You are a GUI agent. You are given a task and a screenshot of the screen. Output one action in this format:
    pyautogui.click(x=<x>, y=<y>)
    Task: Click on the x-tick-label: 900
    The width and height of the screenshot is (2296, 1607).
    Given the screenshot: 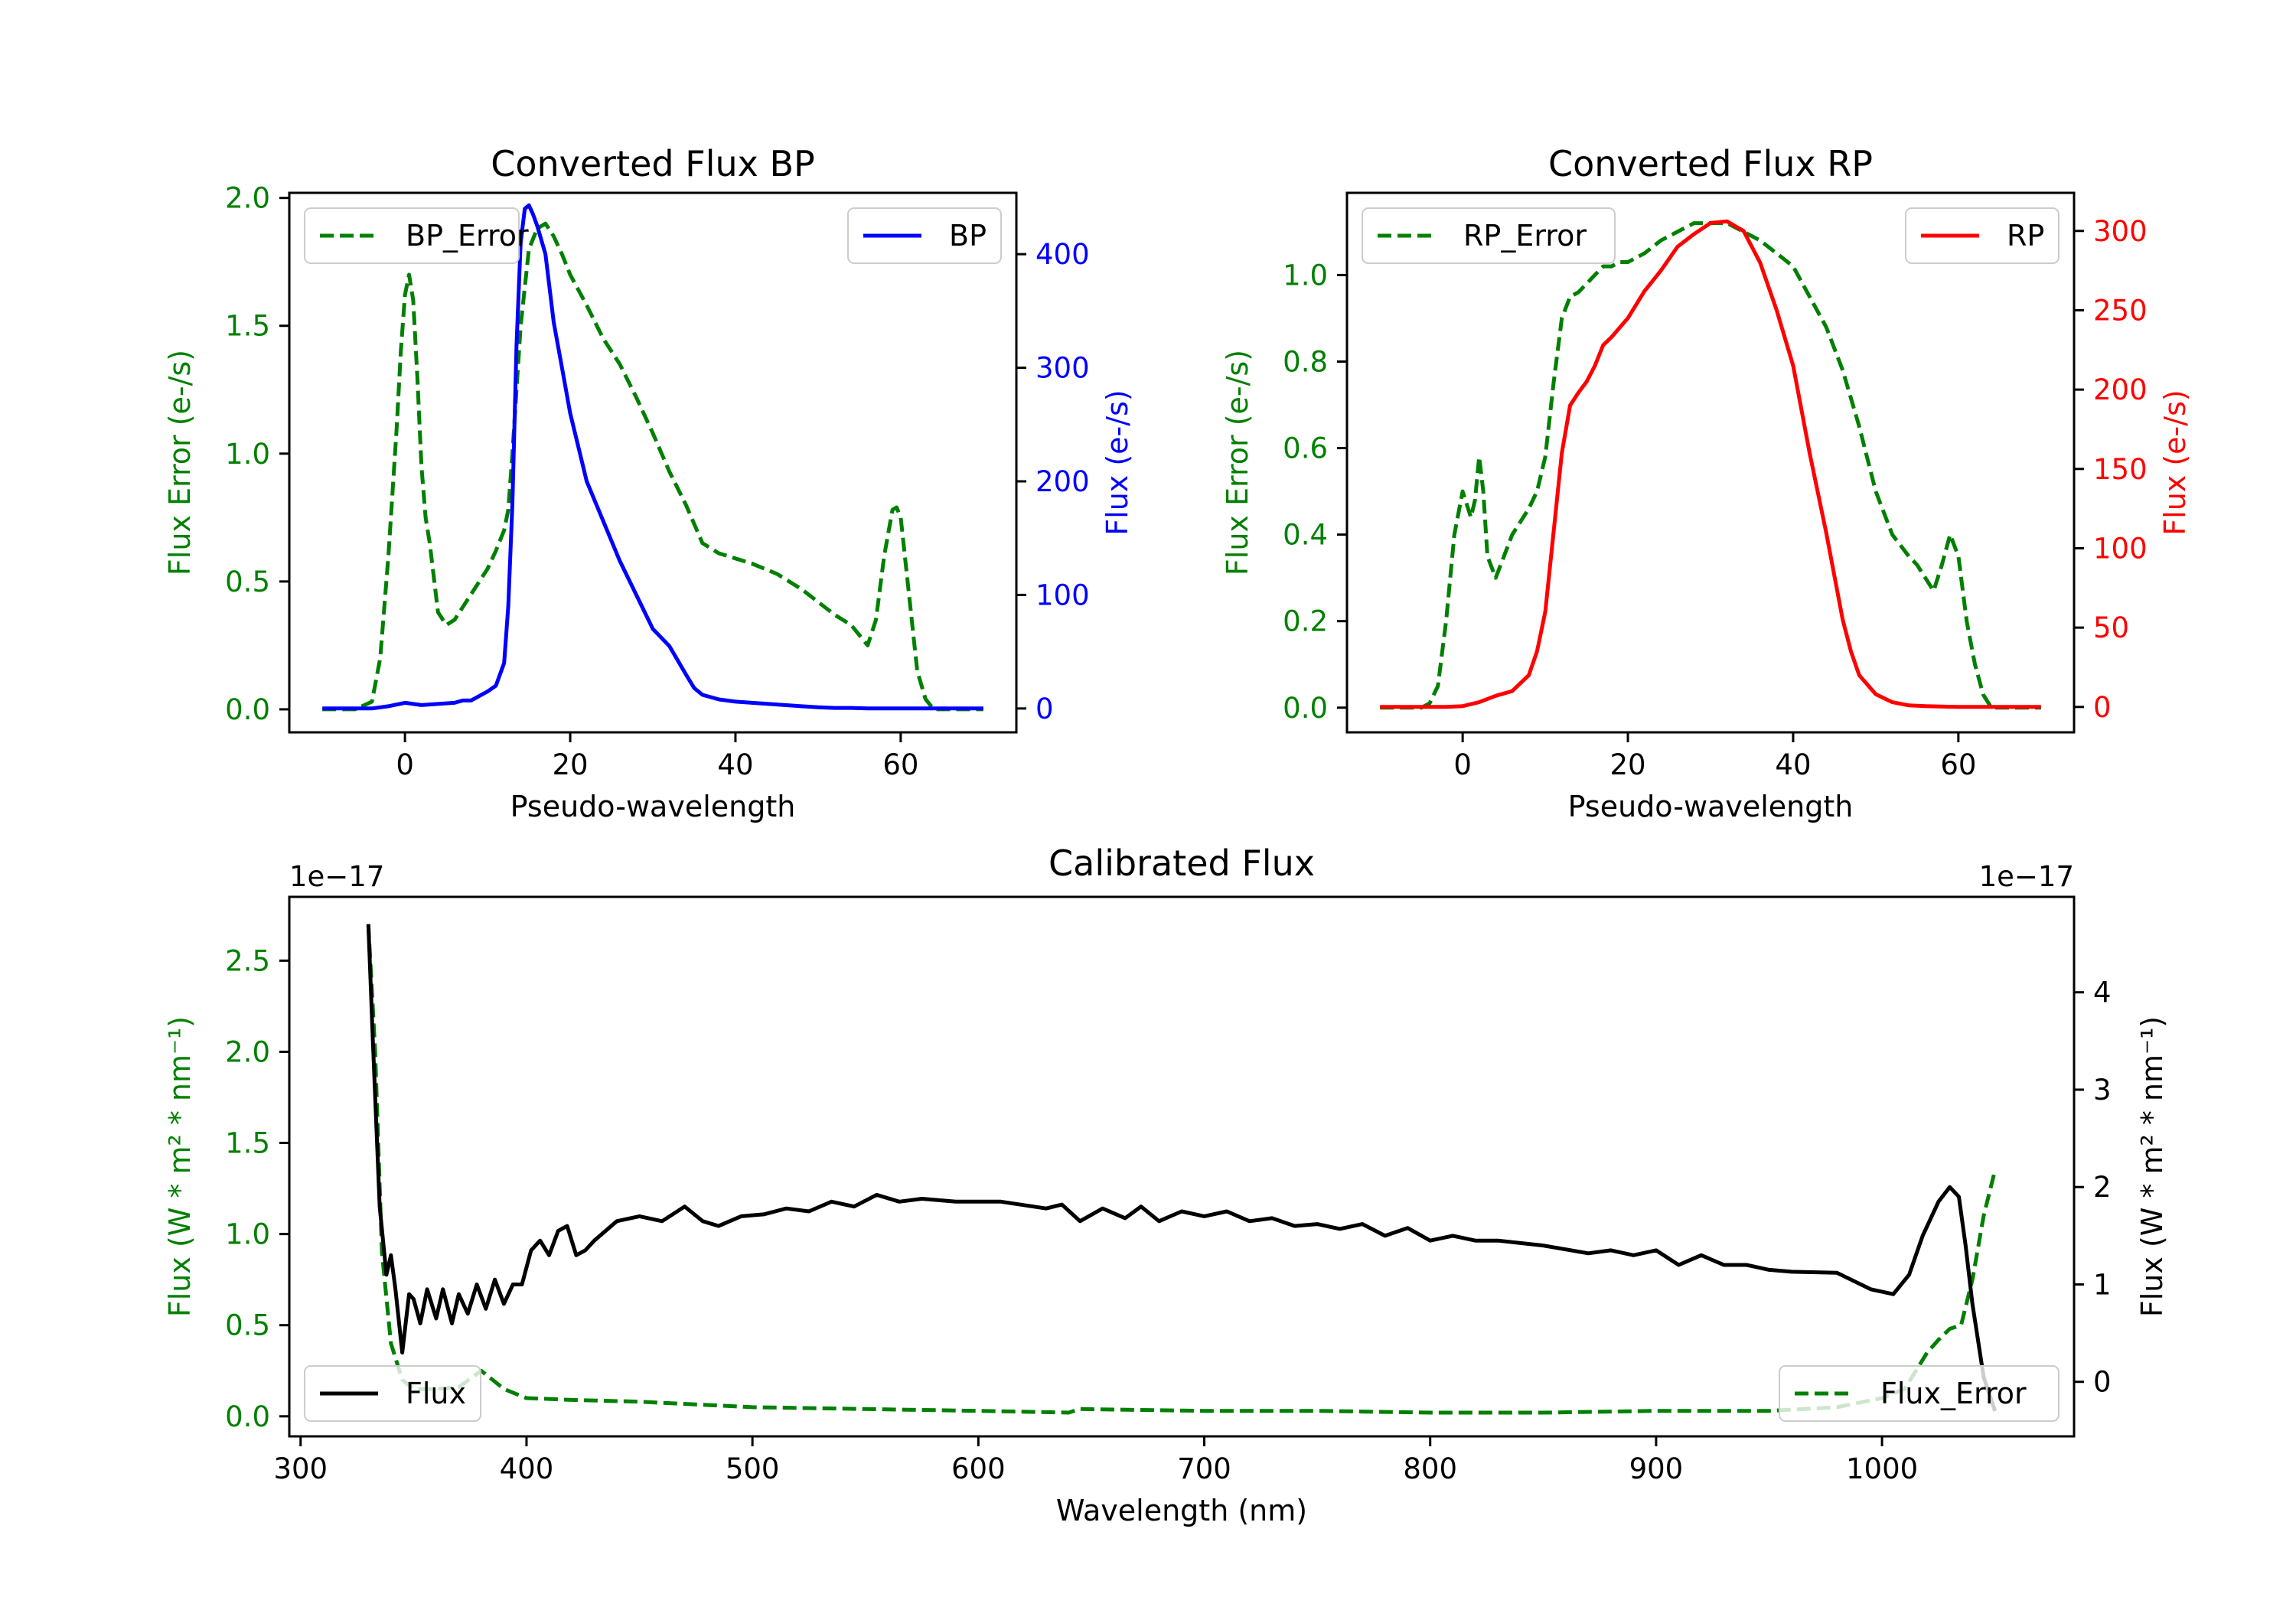 What is the action you would take?
    pyautogui.click(x=1656, y=1468)
    